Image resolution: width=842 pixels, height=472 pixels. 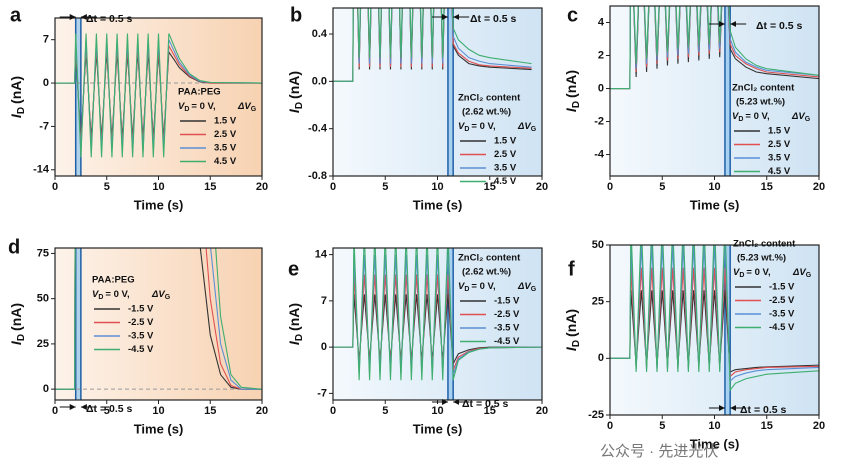 What do you see at coordinates (16, 15) in the screenshot?
I see `panel-letter: a` at bounding box center [16, 15].